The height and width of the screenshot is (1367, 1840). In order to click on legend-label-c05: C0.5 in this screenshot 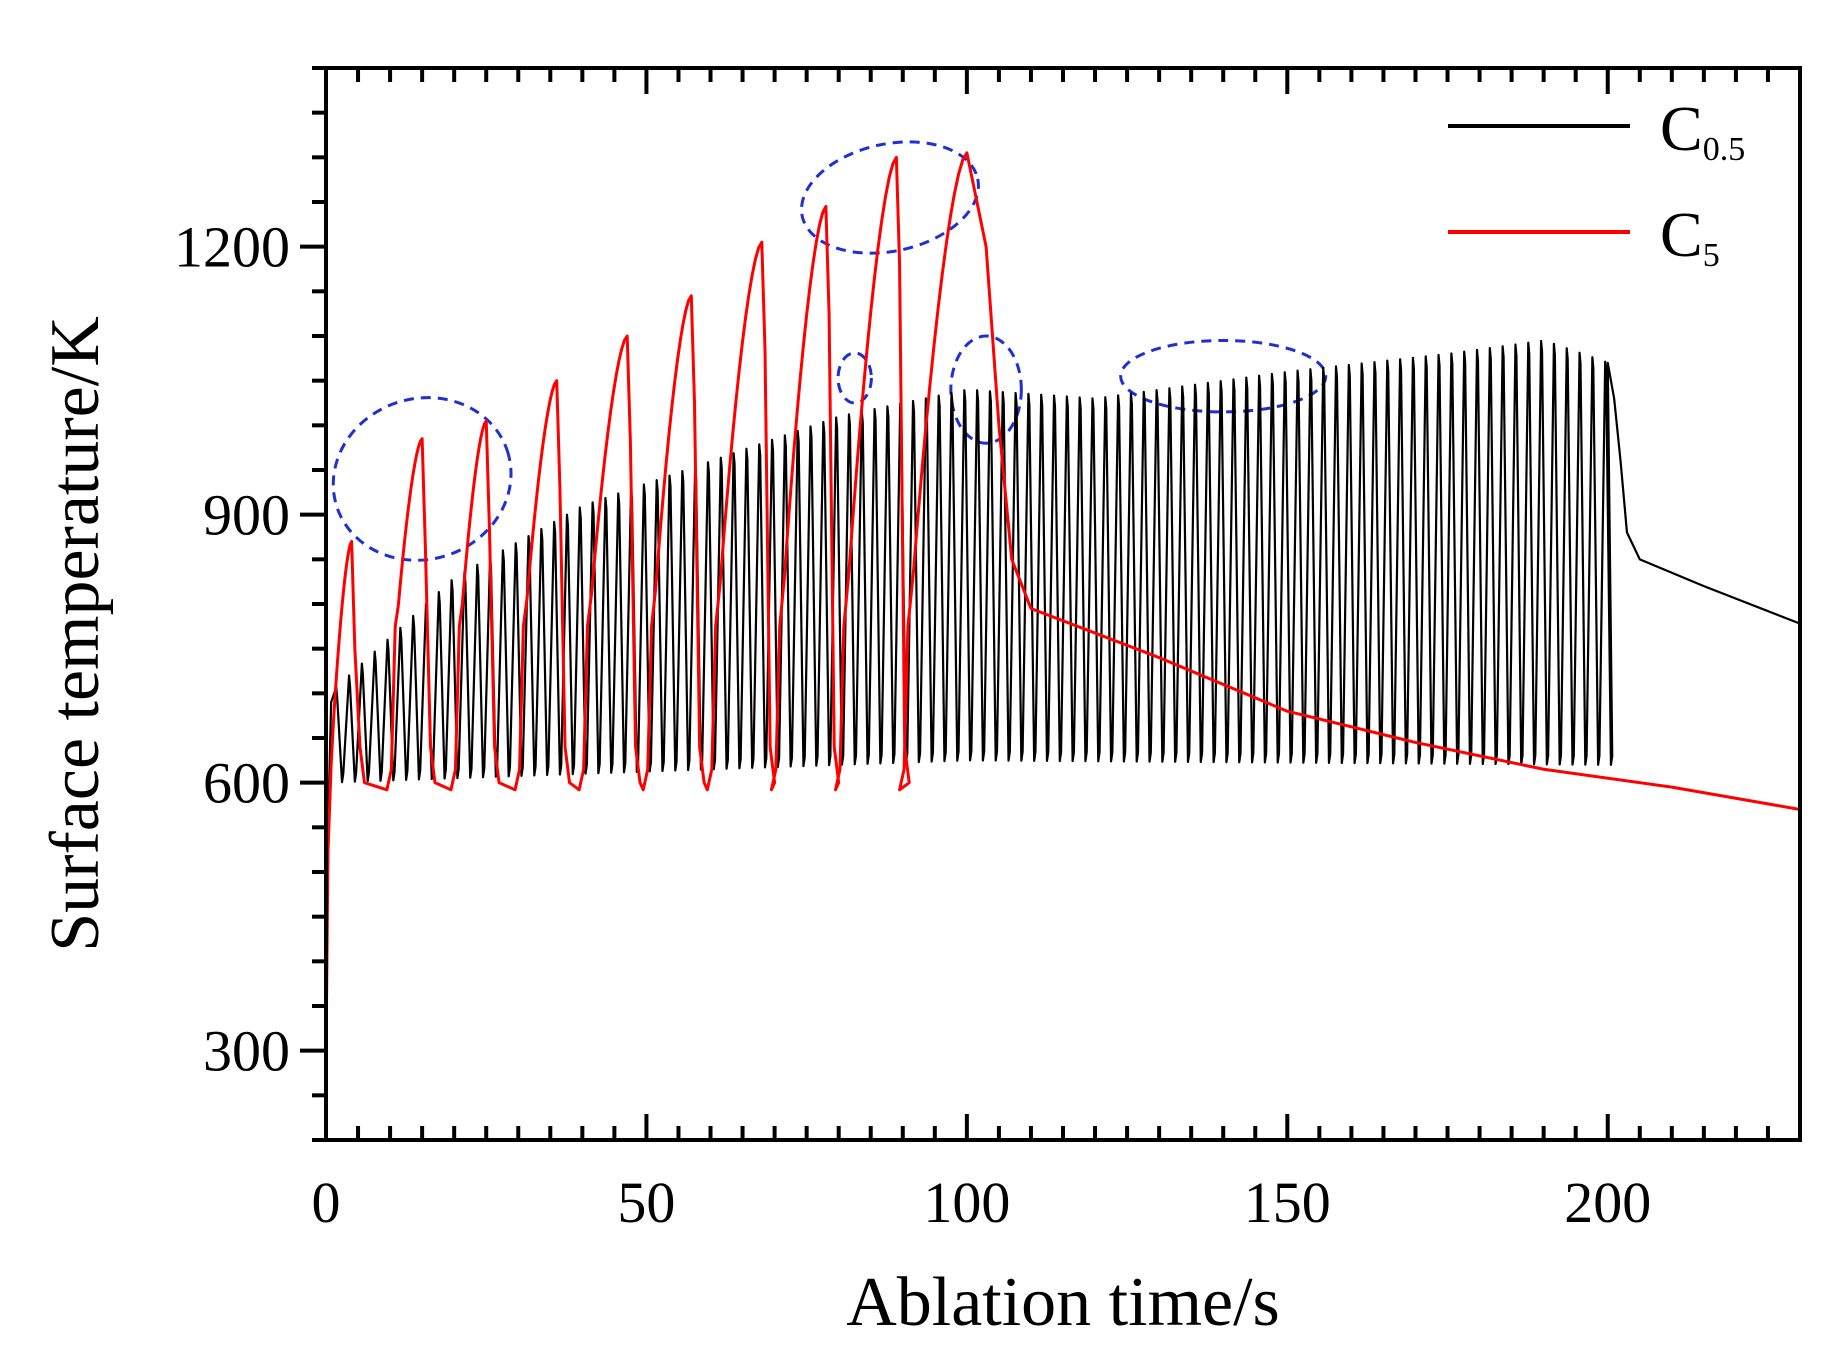, I will do `click(1702, 130)`.